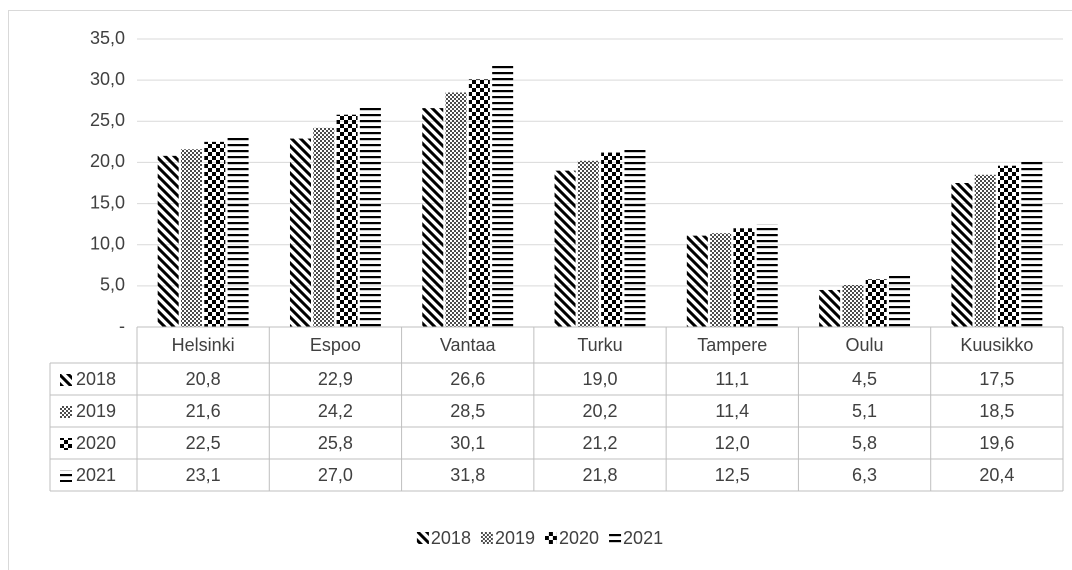 Image resolution: width=1072 pixels, height=570 pixels. I want to click on table-value: 25,8, so click(335, 443).